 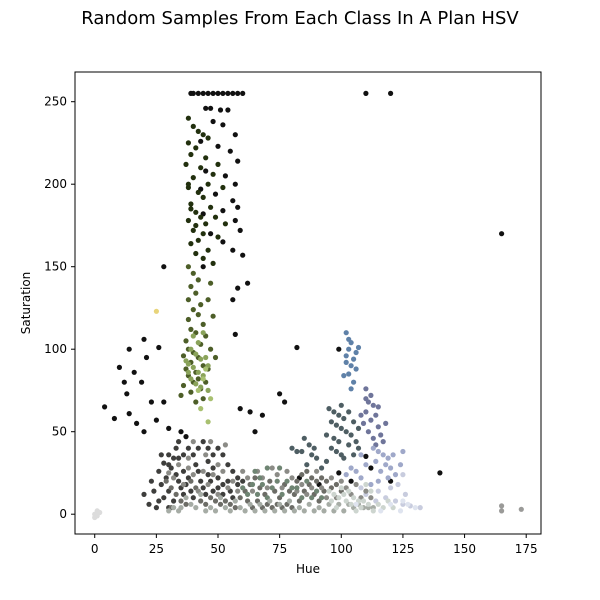 What do you see at coordinates (314, 545) in the screenshot?
I see `x-axis-ticks: 0 25 50 75 100 125 150 175` at bounding box center [314, 545].